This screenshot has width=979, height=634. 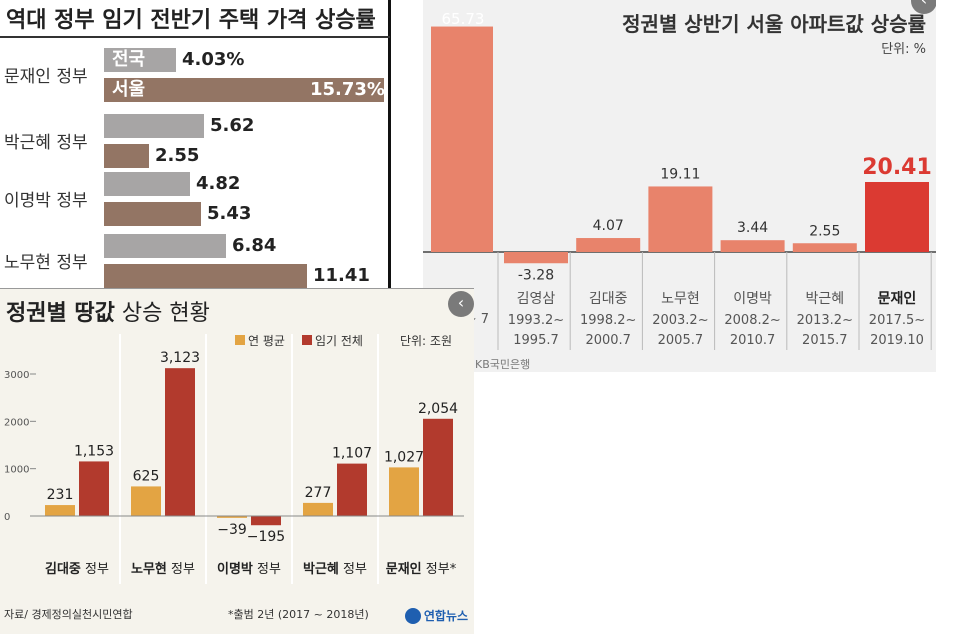 What do you see at coordinates (752, 320) in the screenshot?
I see `period-label: 2008.2~` at bounding box center [752, 320].